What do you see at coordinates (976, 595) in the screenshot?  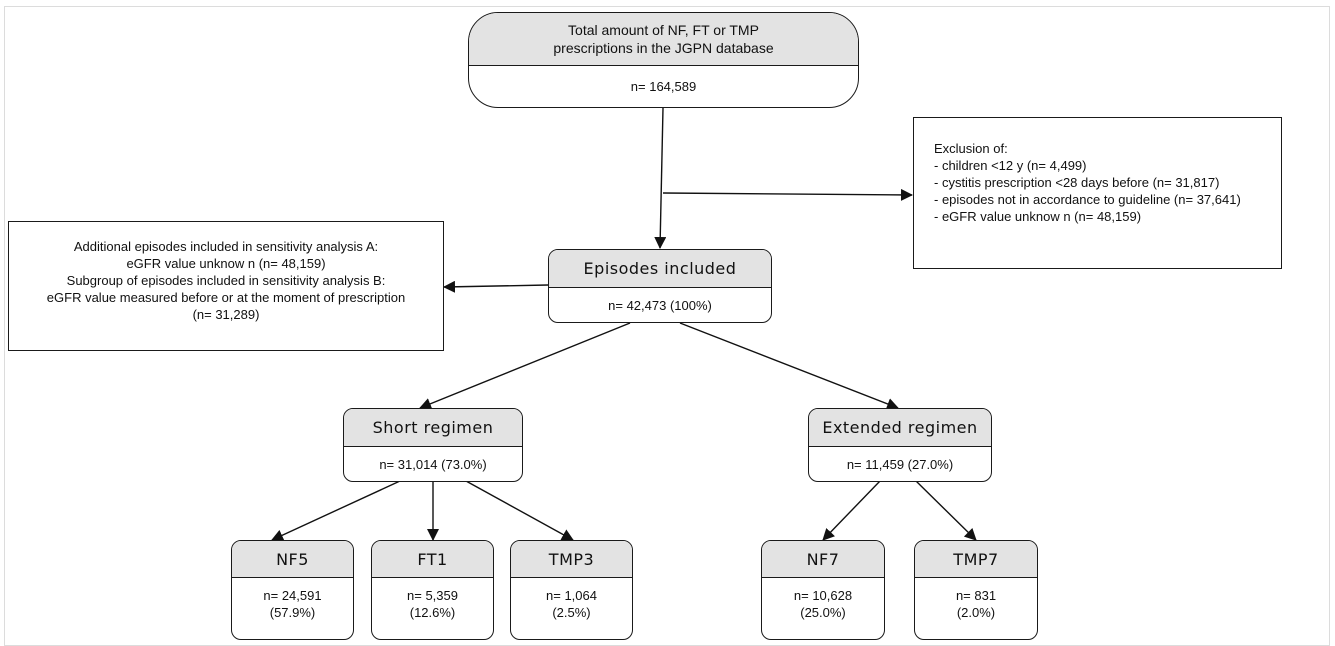 I see `node-tmp7-count: n= 831` at bounding box center [976, 595].